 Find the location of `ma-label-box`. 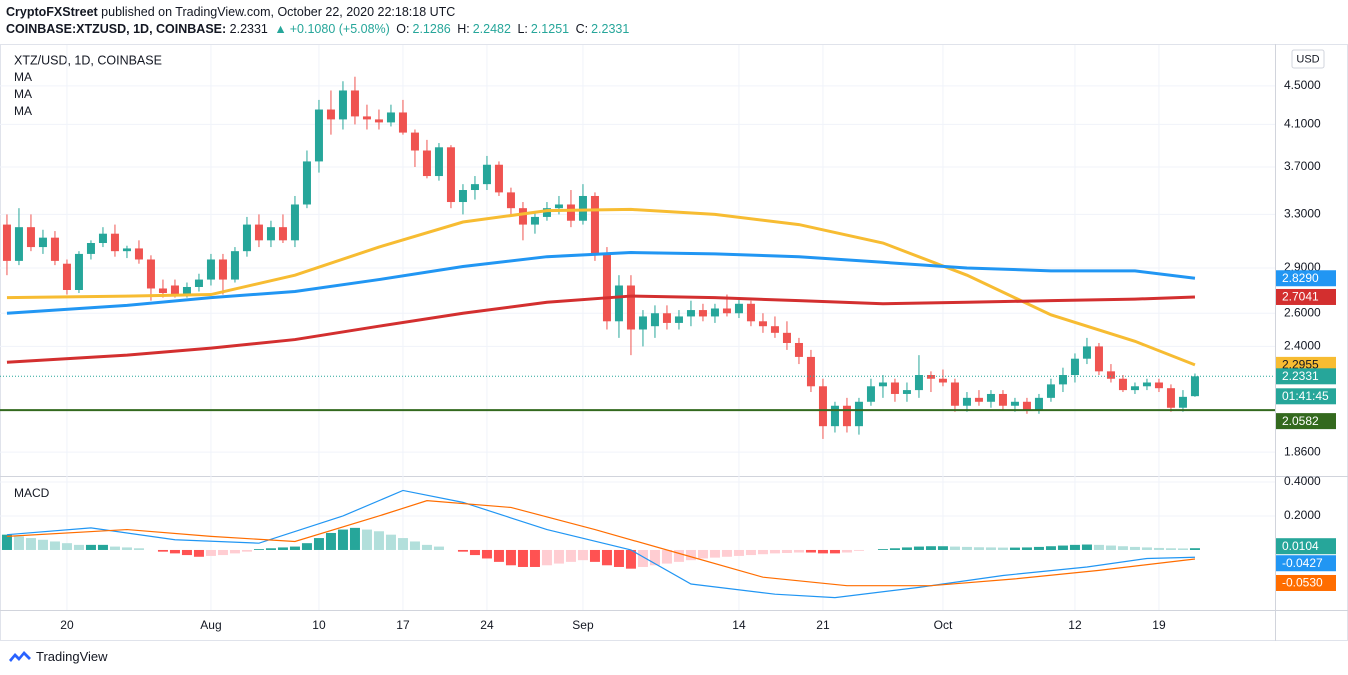

ma-label-box is located at coordinates (1306, 278).